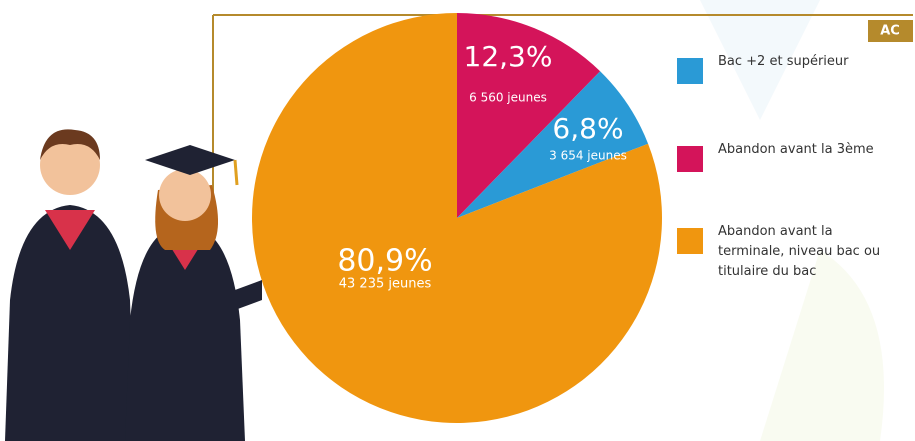 The width and height of the screenshot is (915, 441). What do you see at coordinates (796, 149) in the screenshot?
I see `legend-label: Abandon avant la 3ème` at bounding box center [796, 149].